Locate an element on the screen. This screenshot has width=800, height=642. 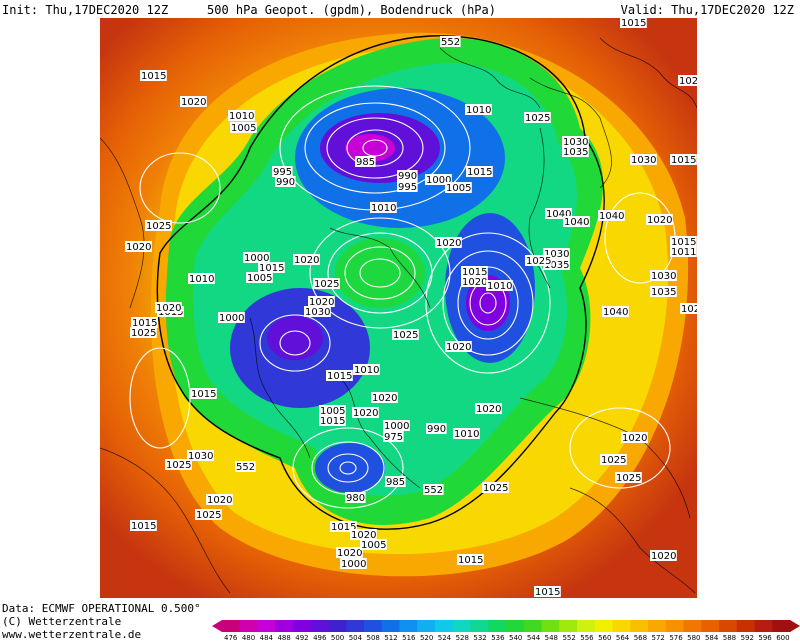
legend-tick-label: 584 is located at coordinates (711, 638).